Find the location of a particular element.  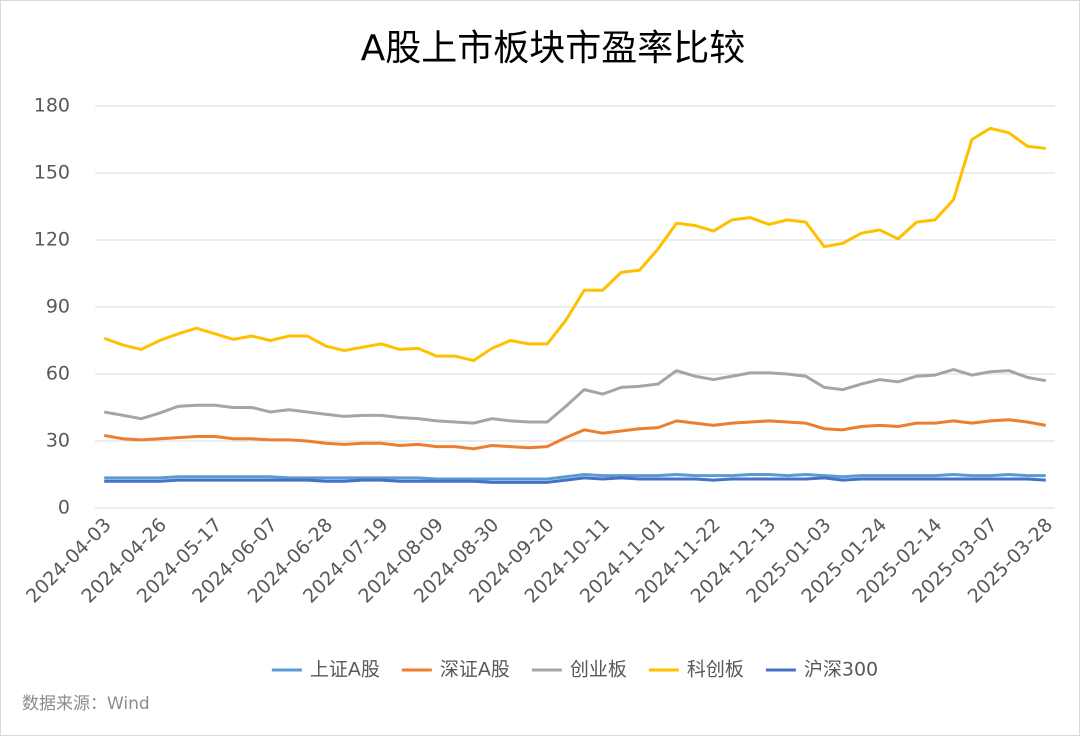

y-tick-label: 30 is located at coordinates (58, 441).